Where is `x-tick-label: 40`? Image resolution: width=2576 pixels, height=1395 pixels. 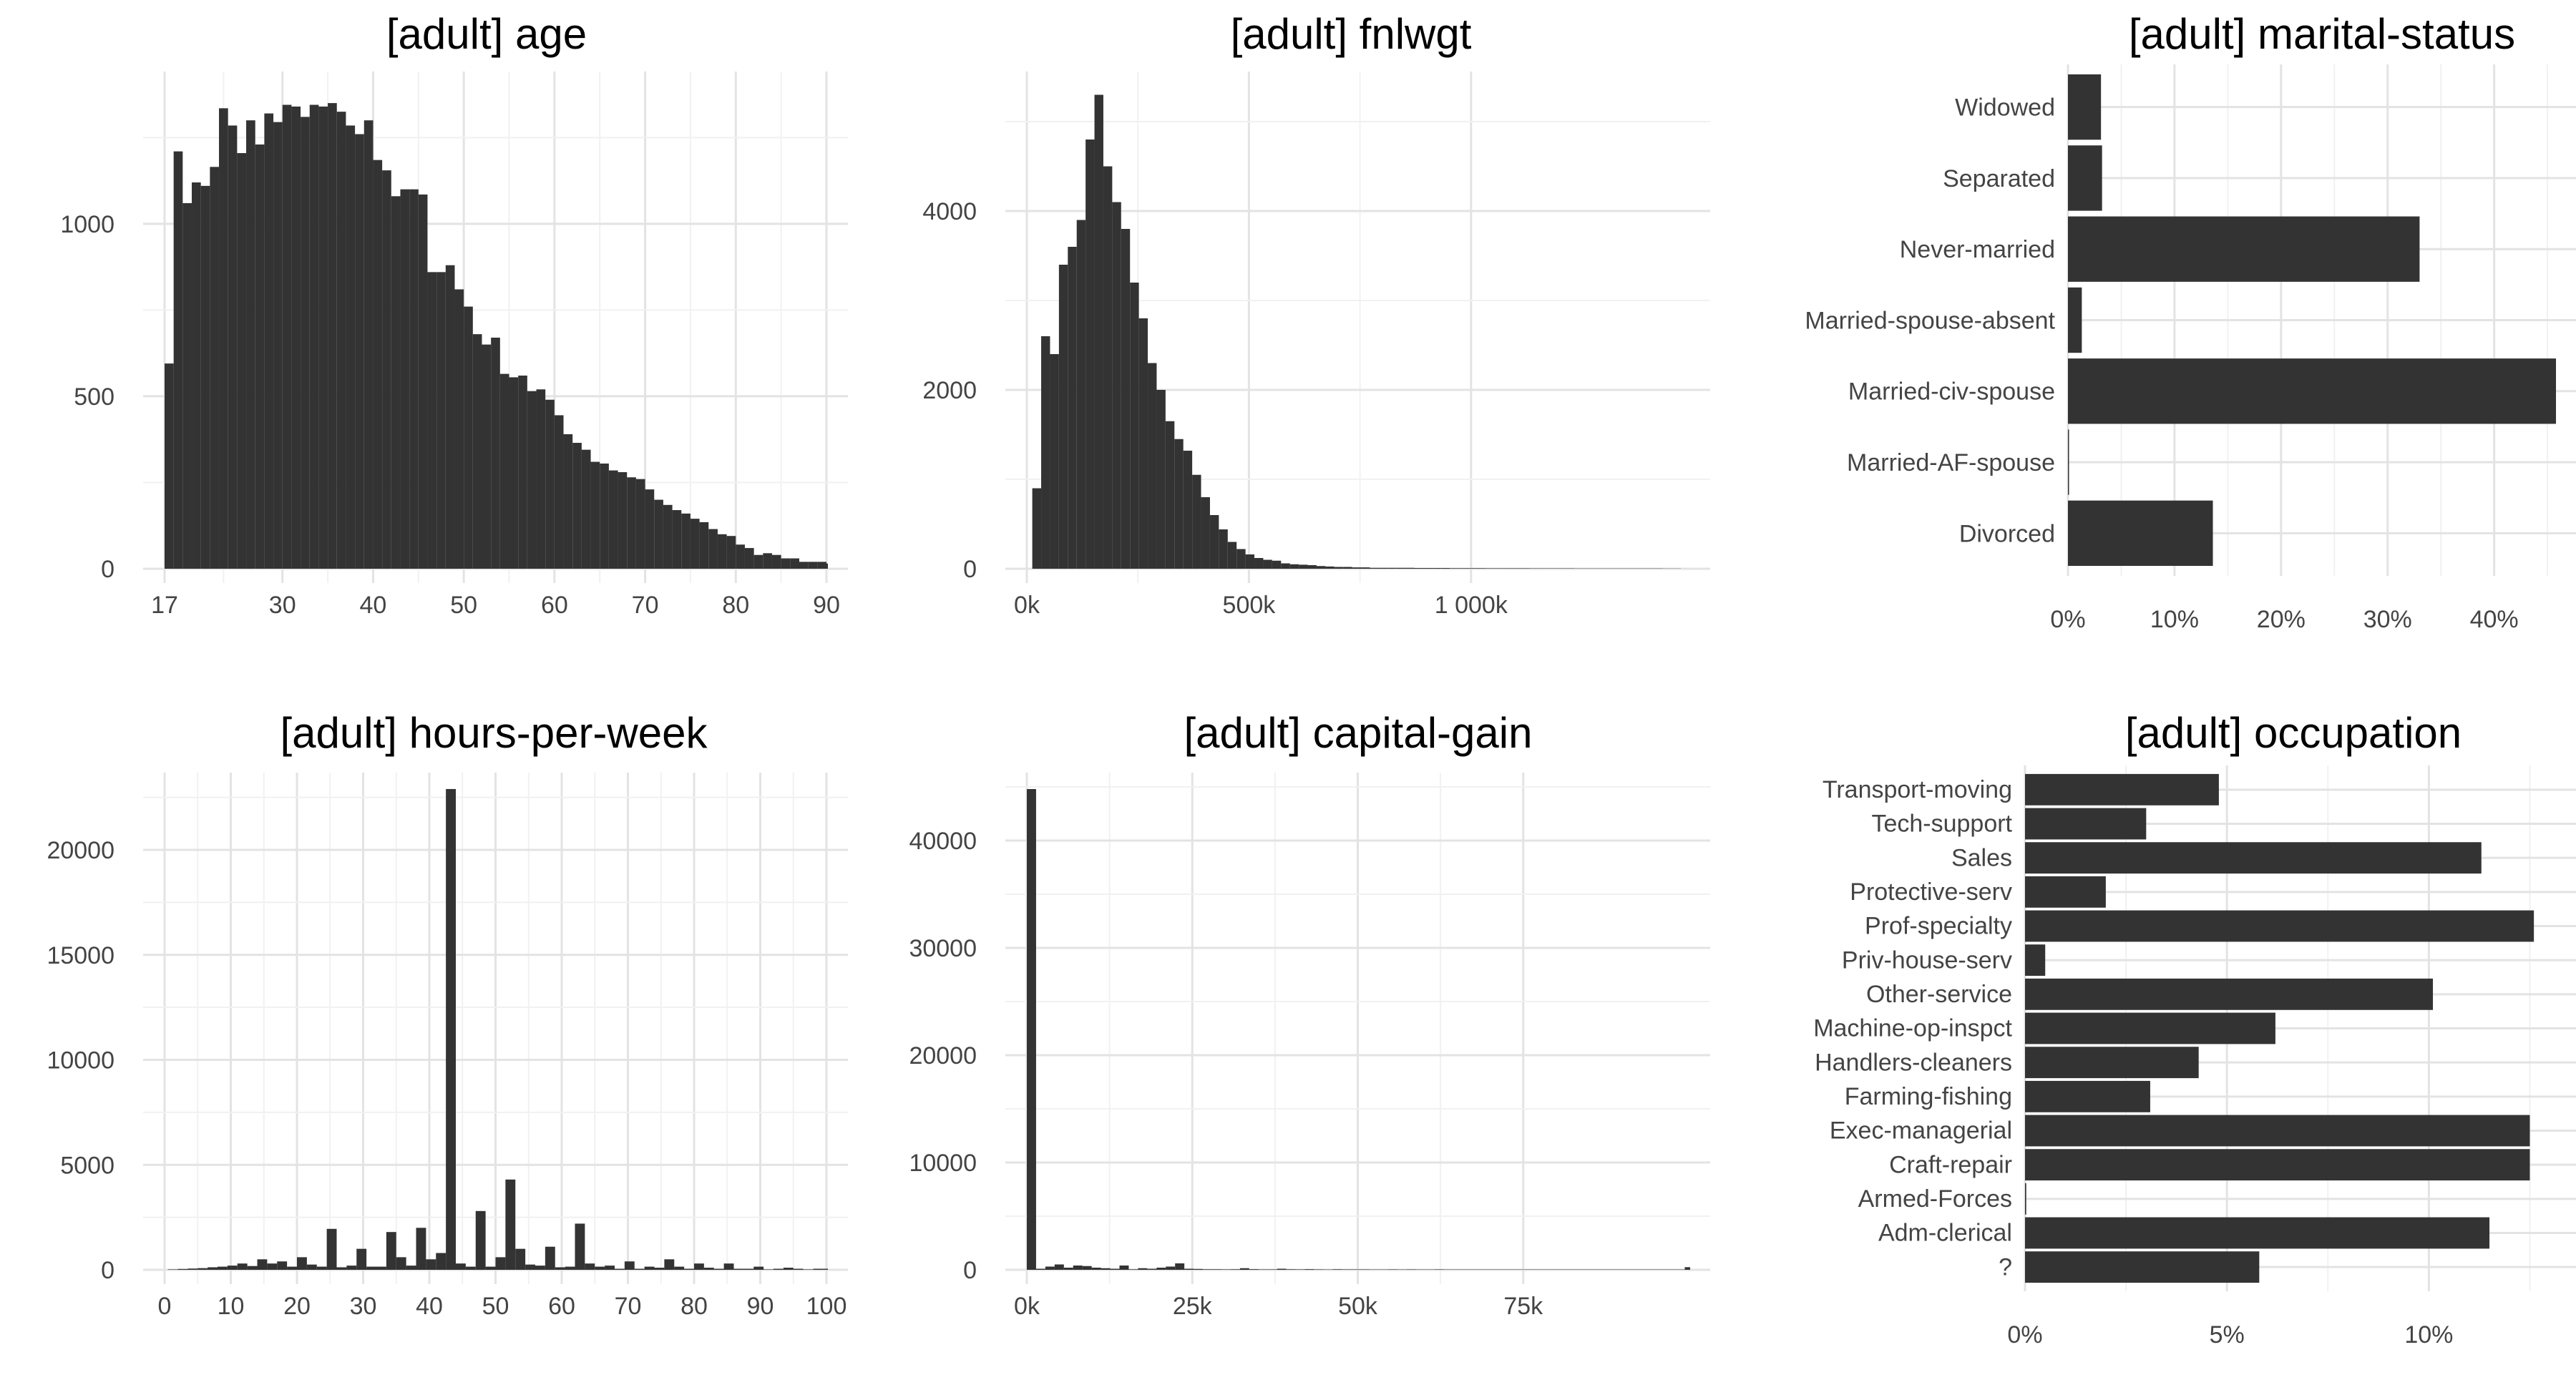 x-tick-label: 40 is located at coordinates (373, 606).